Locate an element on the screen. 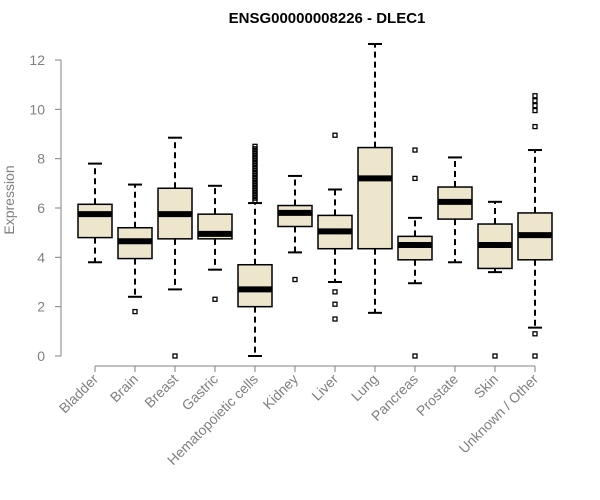 The height and width of the screenshot is (500, 600). x-tick-label: Bladder is located at coordinates (79, 394).